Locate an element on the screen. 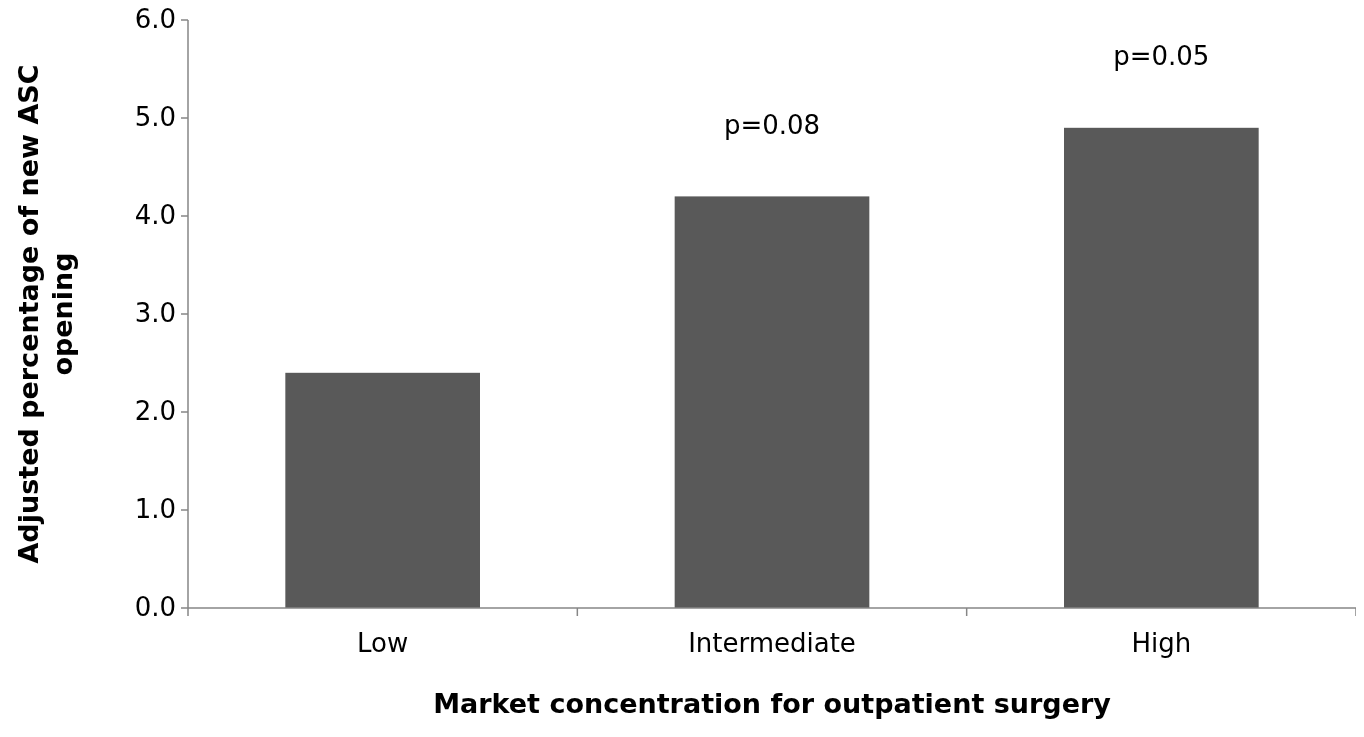 The width and height of the screenshot is (1364, 737). y-tick-label: 4.0 is located at coordinates (155, 214).